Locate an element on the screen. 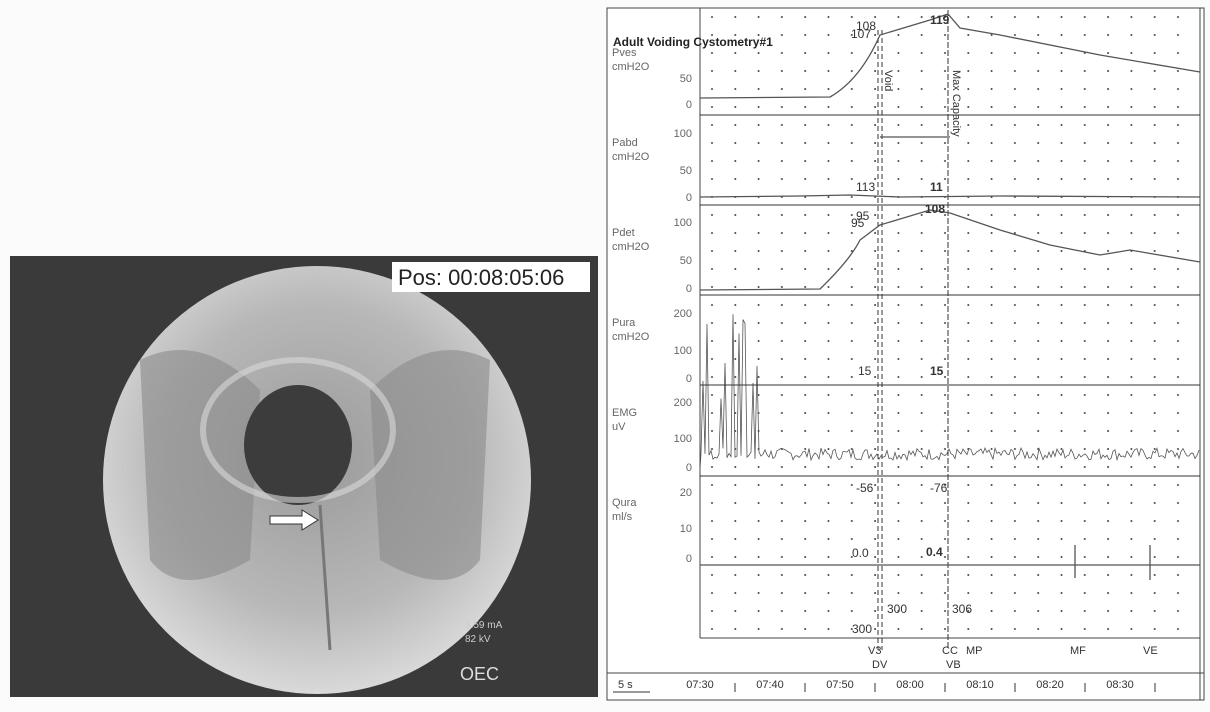 The image size is (1210, 712). channel-tick: 20 is located at coordinates (686, 493).